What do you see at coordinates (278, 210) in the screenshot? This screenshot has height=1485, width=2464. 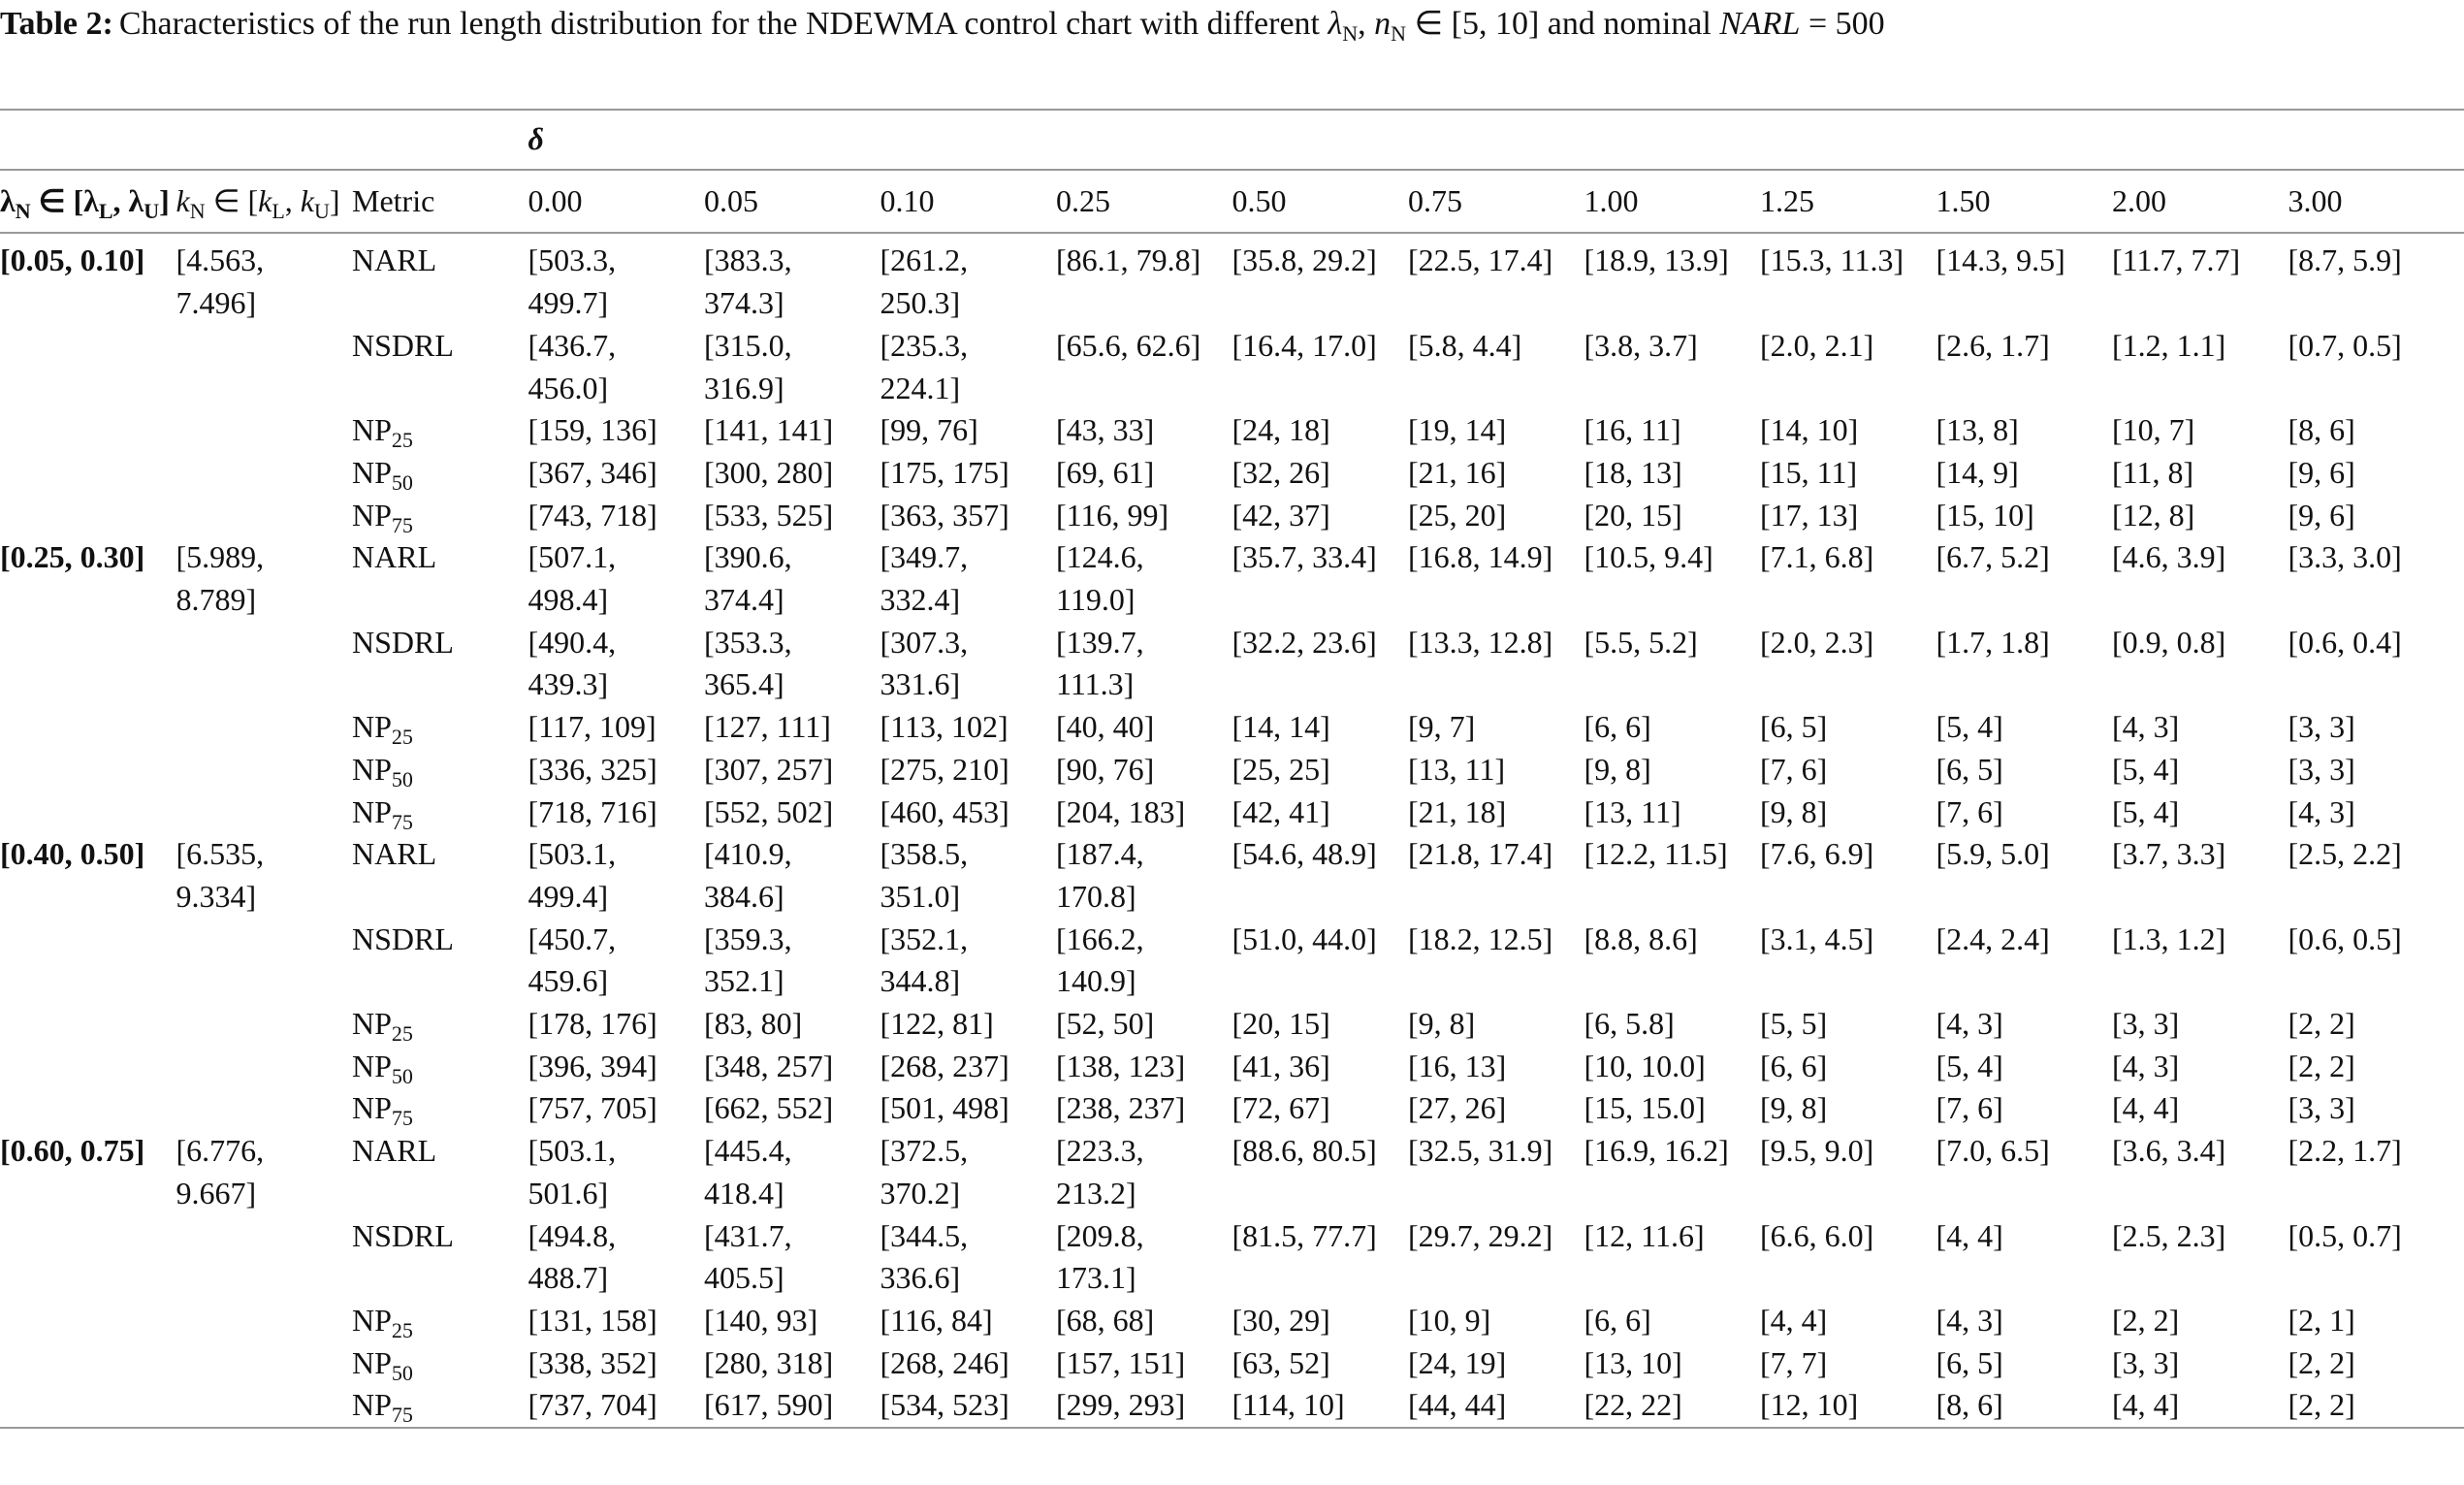 I see `subscript: L` at bounding box center [278, 210].